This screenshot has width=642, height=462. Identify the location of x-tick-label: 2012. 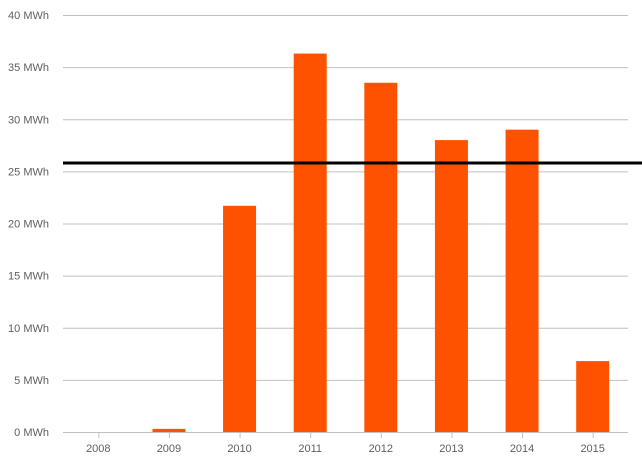
(381, 449).